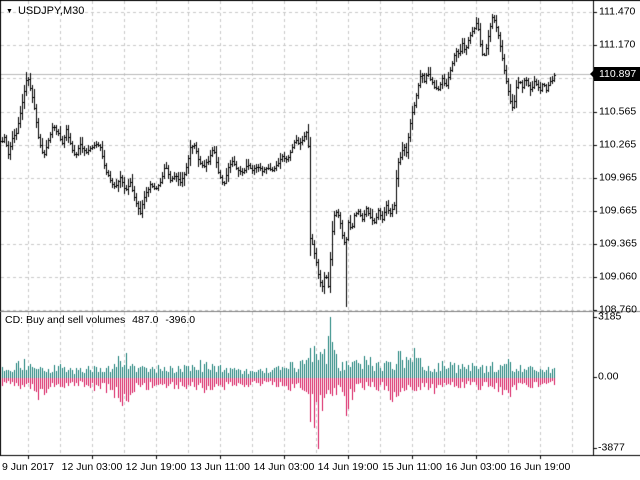 The width and height of the screenshot is (640, 480). What do you see at coordinates (608, 376) in the screenshot?
I see `volume-axis-label: 0.00` at bounding box center [608, 376].